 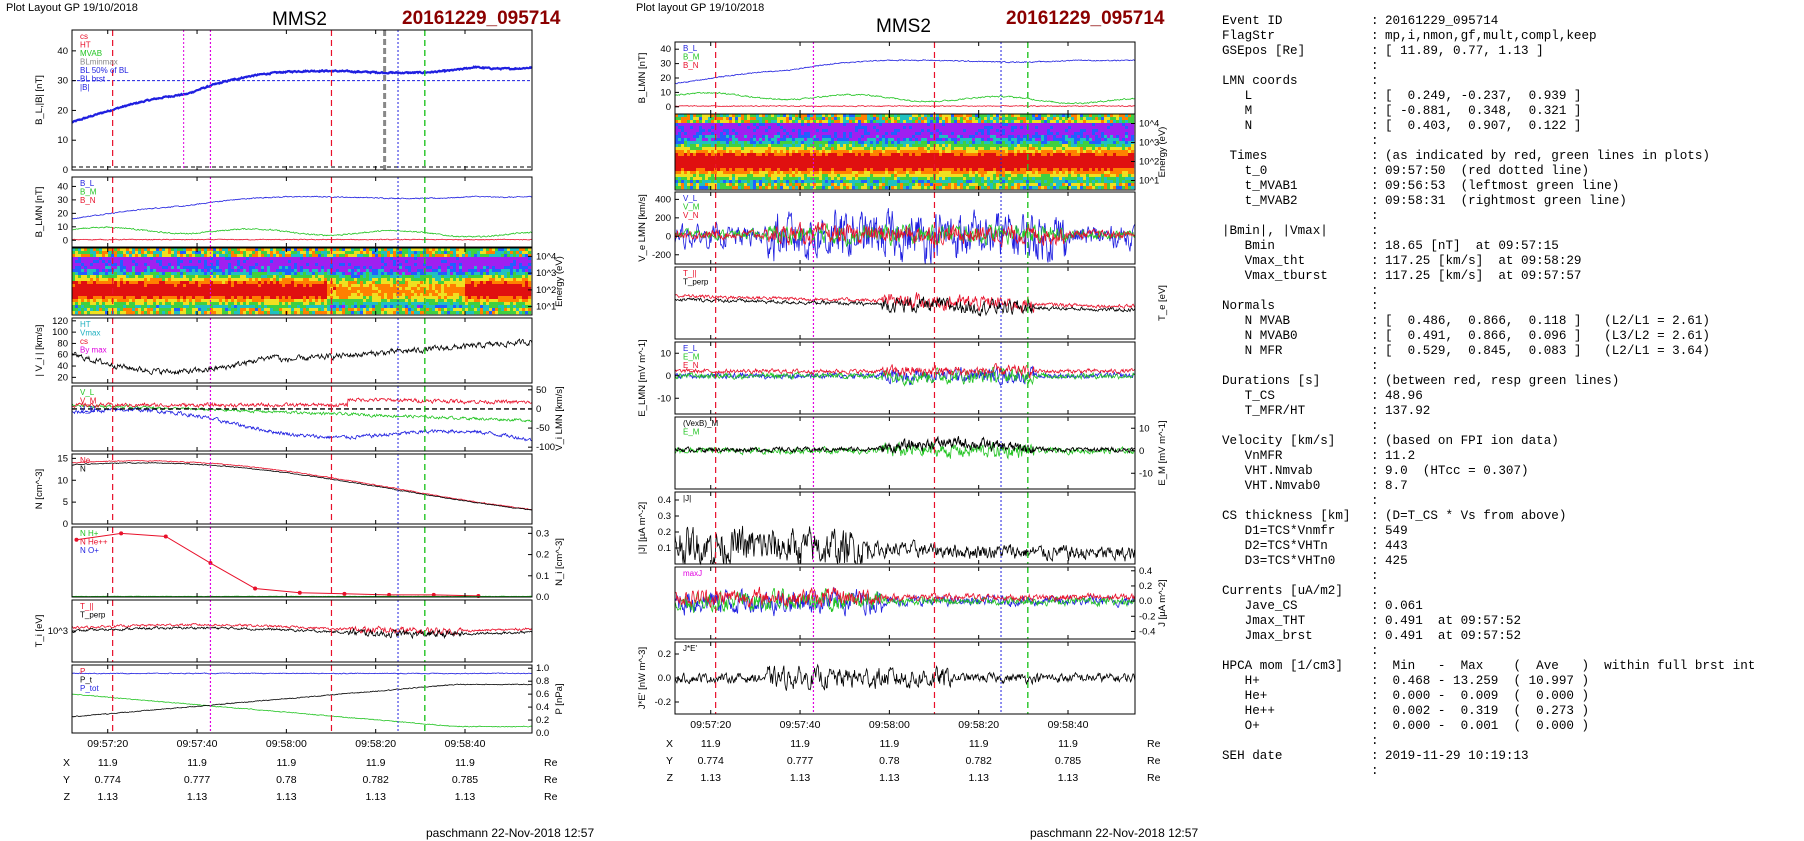 What do you see at coordinates (1114, 833) in the screenshot?
I see `right-footer: paschmann 22-Nov-2018 12:57` at bounding box center [1114, 833].